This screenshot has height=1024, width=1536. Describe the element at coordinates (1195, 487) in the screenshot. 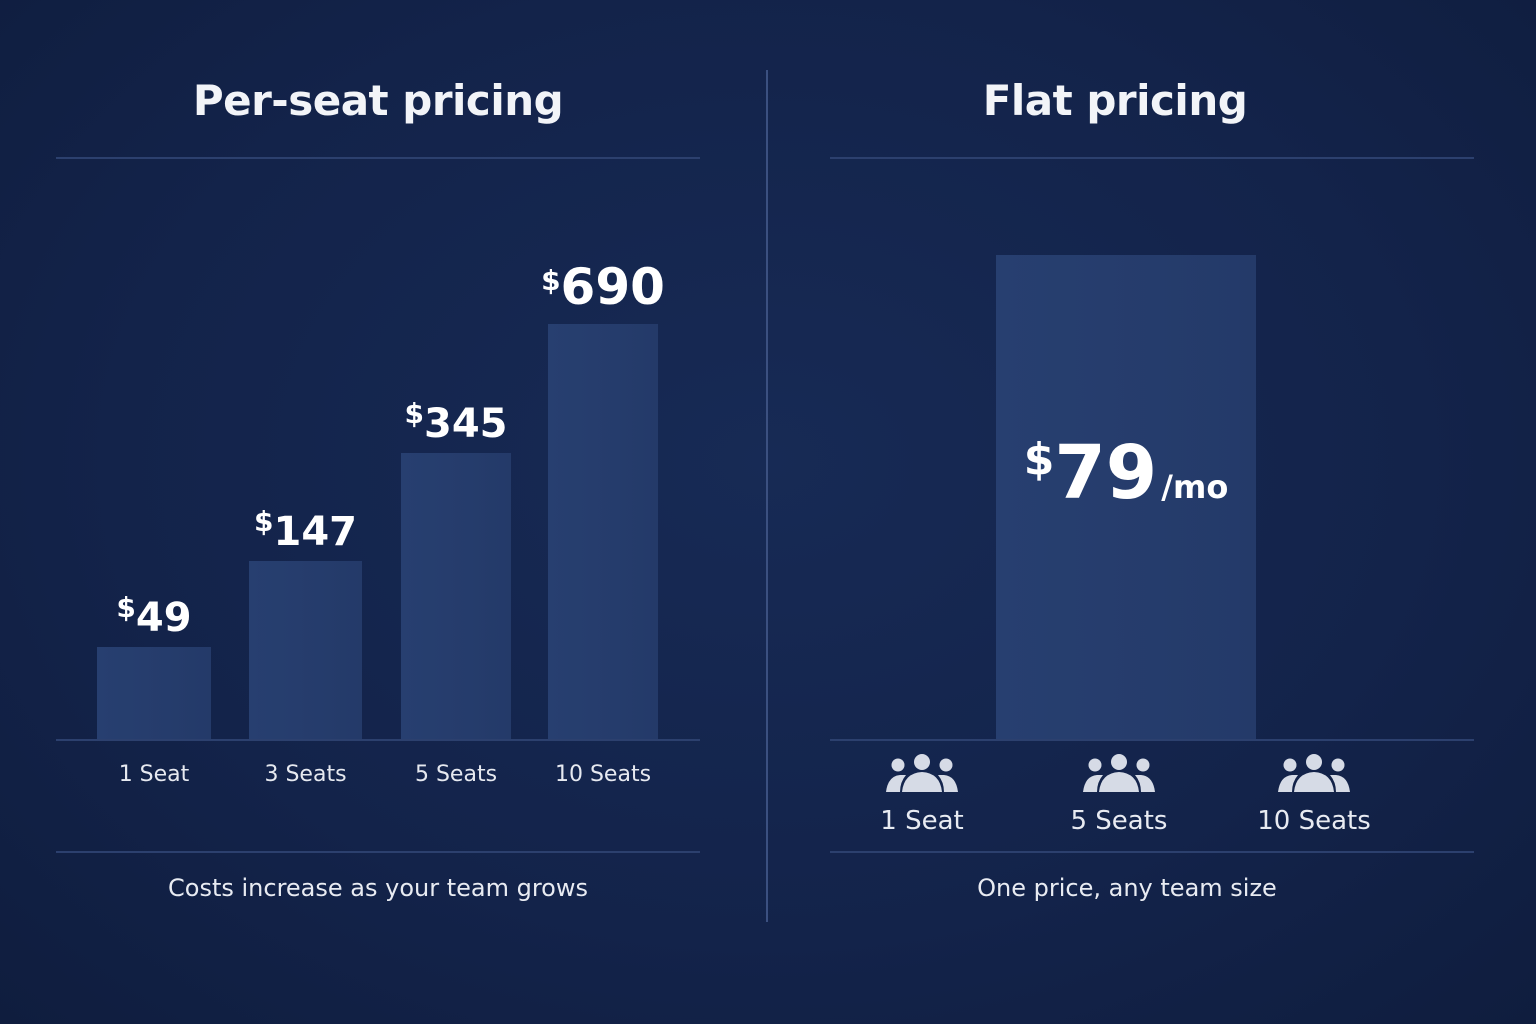

I see `flat-price-unit: /mo` at that location.